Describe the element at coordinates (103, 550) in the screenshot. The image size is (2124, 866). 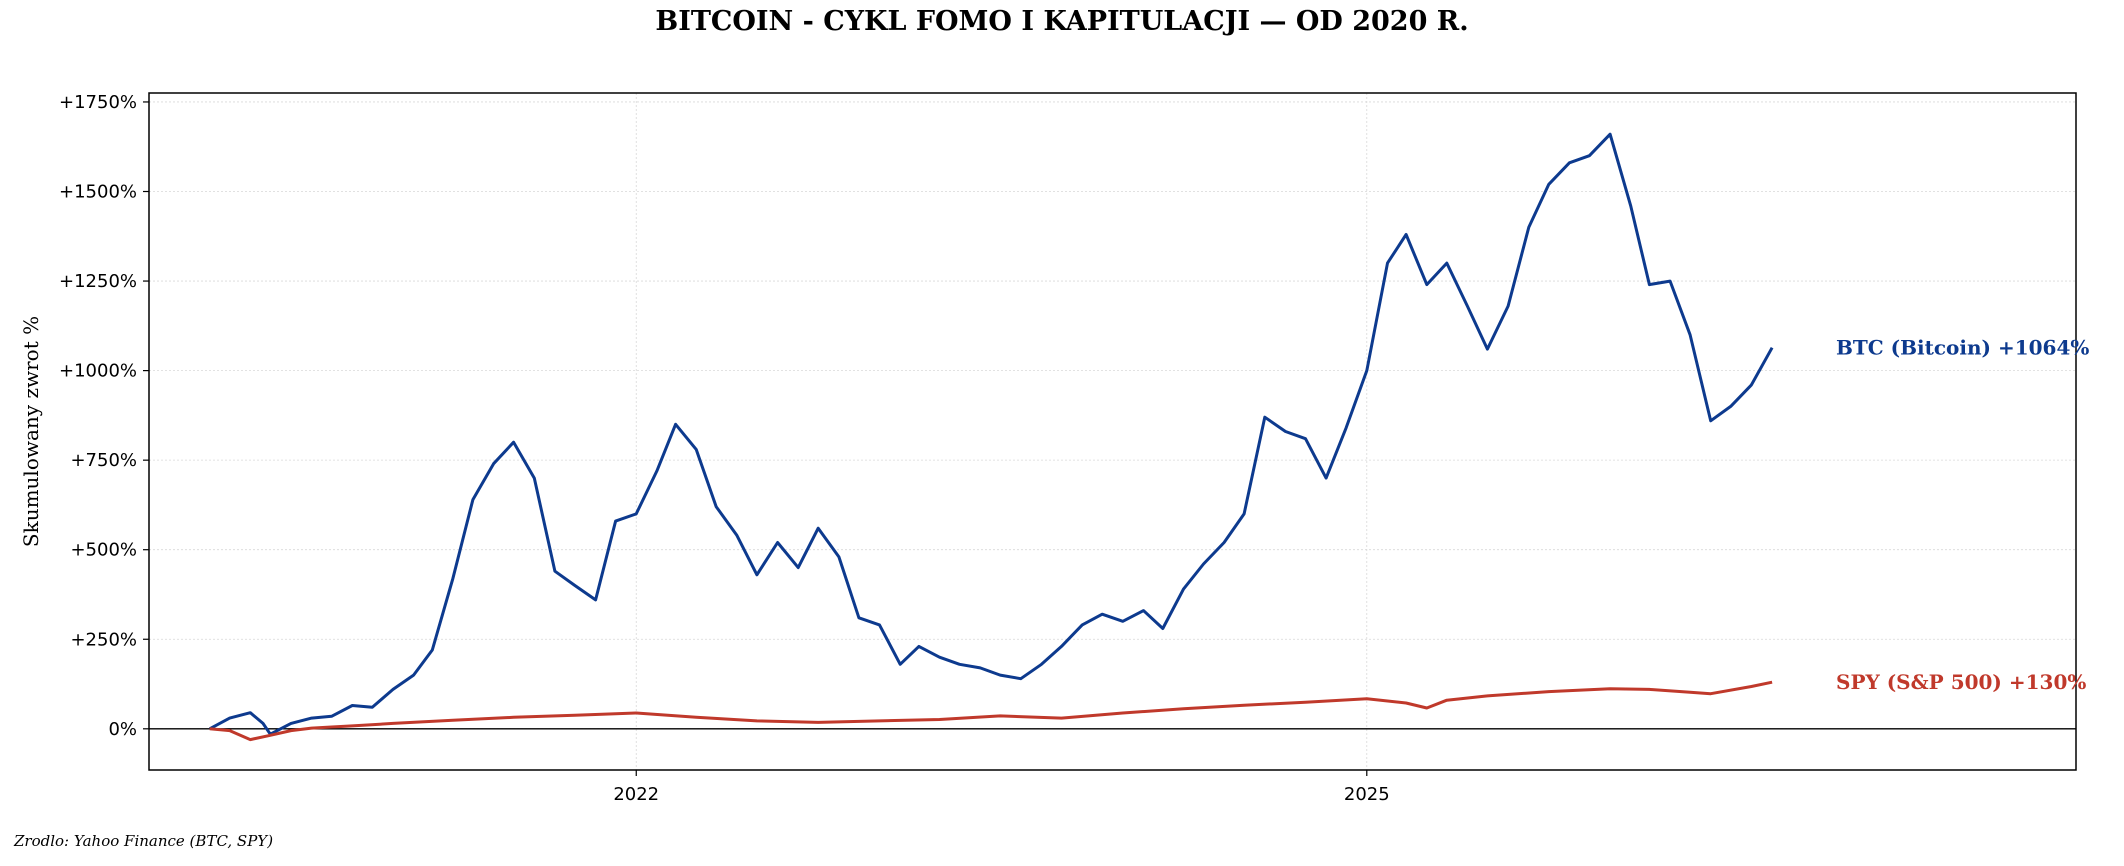
I see `y-tick-label: +500%` at that location.